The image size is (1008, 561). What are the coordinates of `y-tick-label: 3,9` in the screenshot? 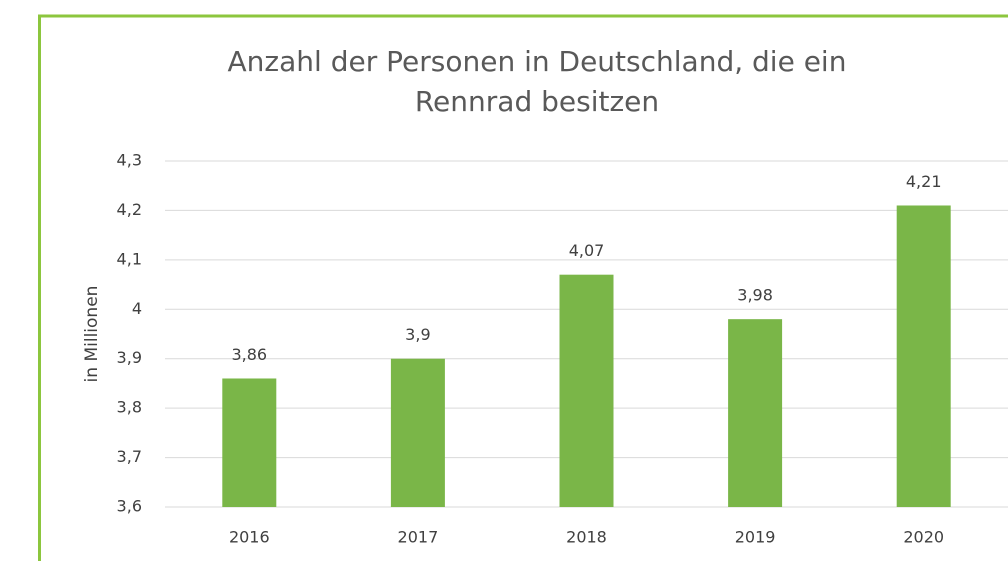 It's located at (129, 357).